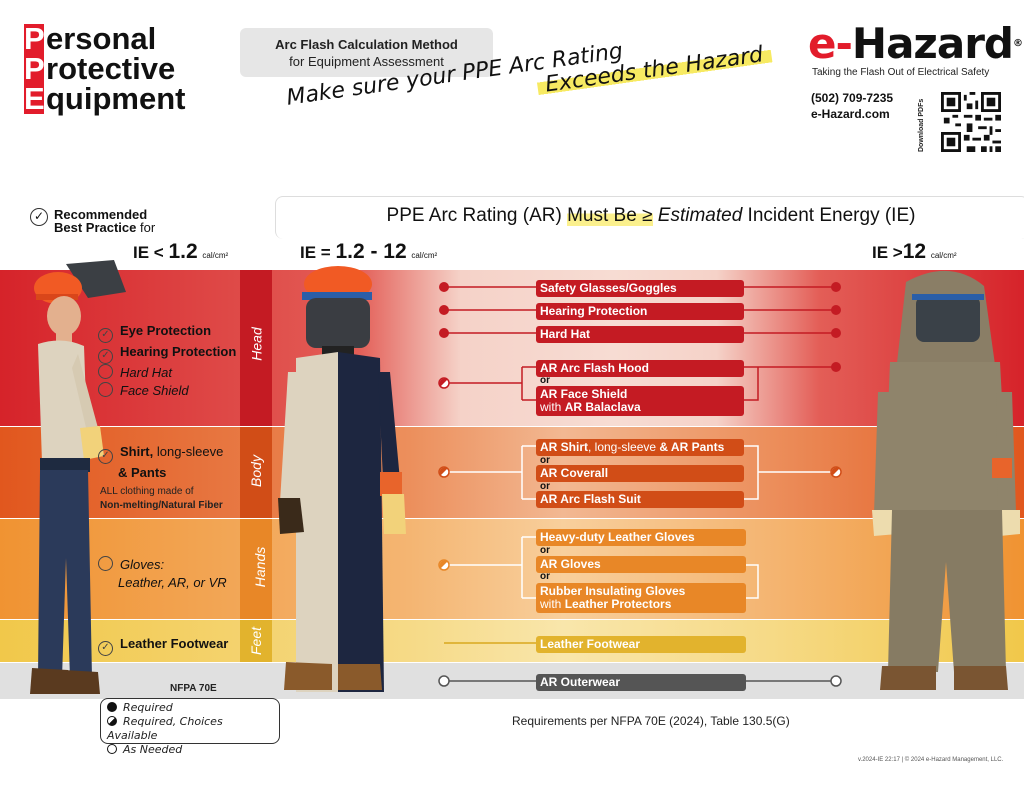 The width and height of the screenshot is (1024, 791). What do you see at coordinates (640, 368) in the screenshot?
I see `ppe-hood: AR Arc Flash Hood` at bounding box center [640, 368].